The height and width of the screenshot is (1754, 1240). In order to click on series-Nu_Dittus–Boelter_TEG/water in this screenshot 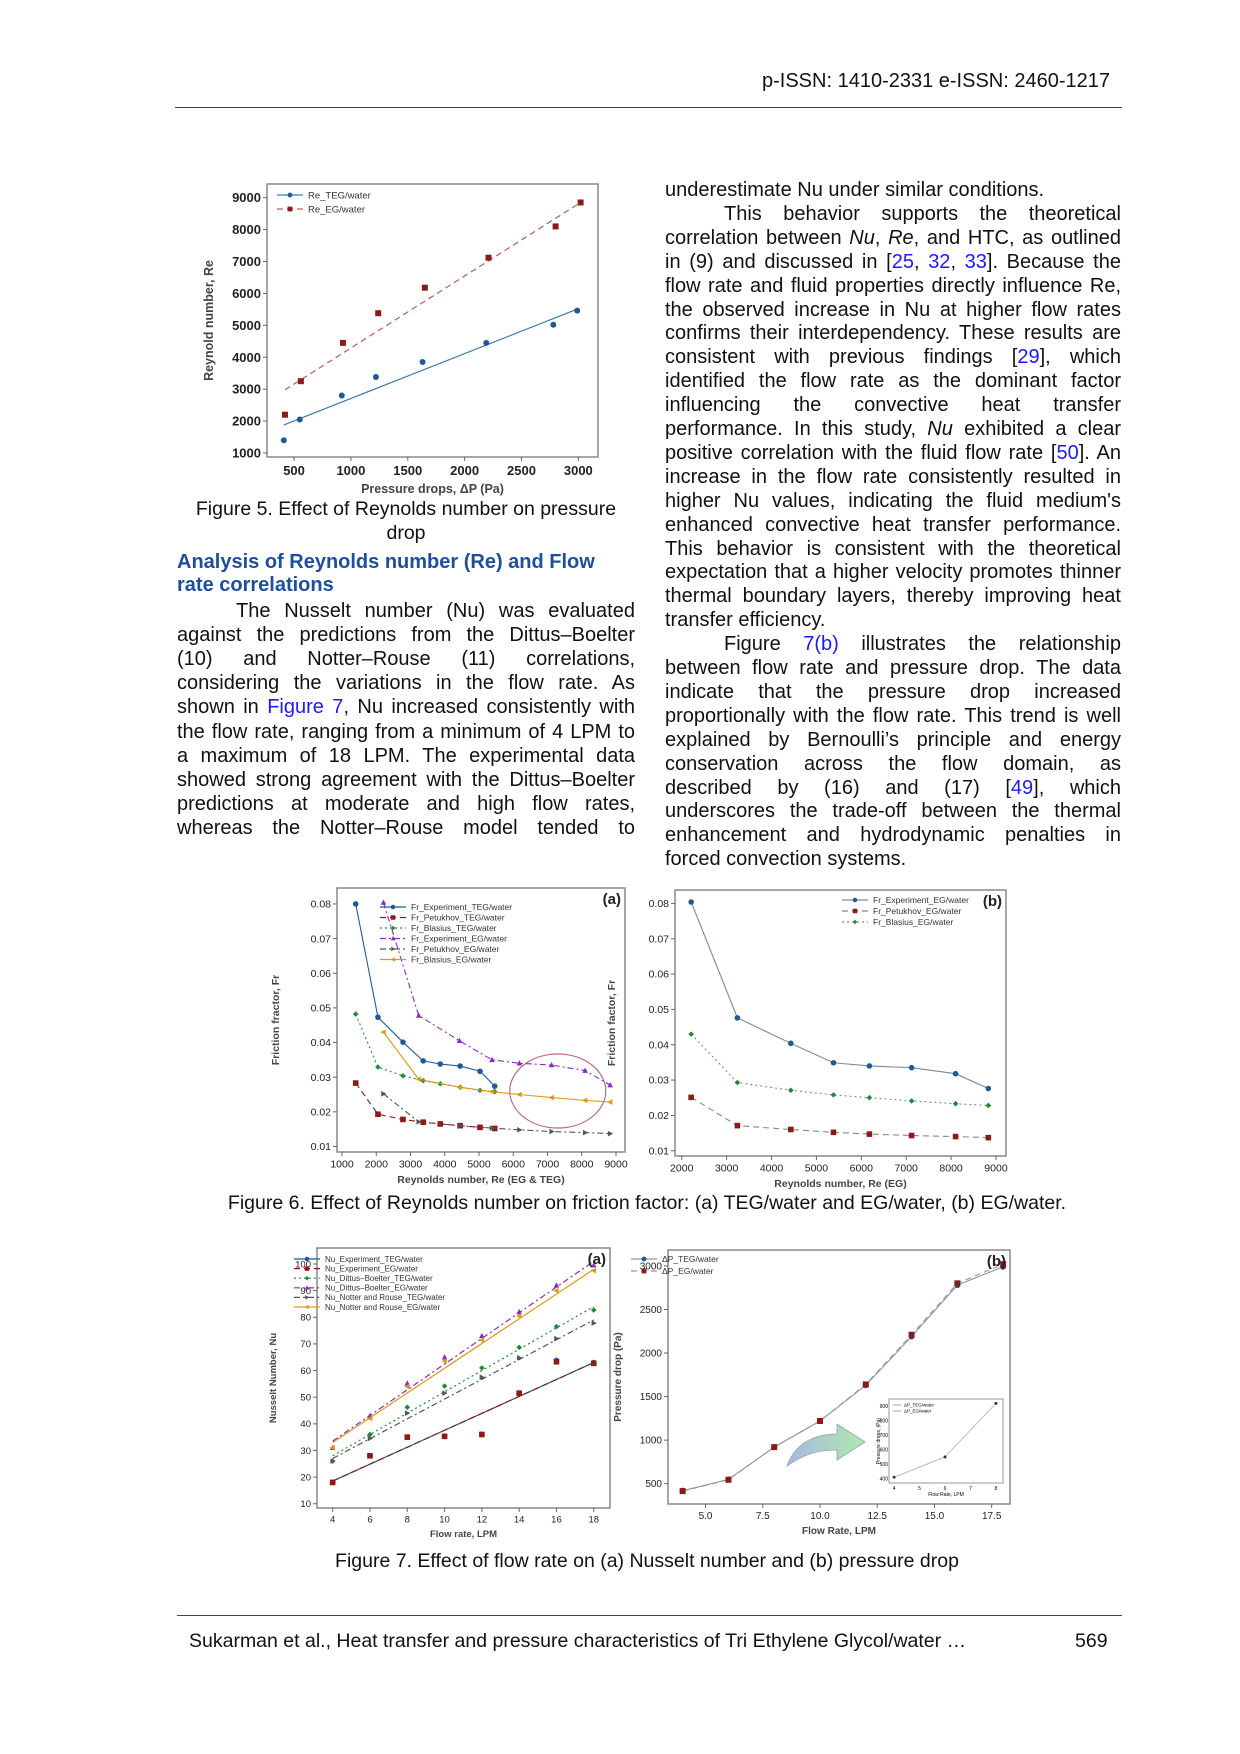, I will do `click(463, 1385)`.